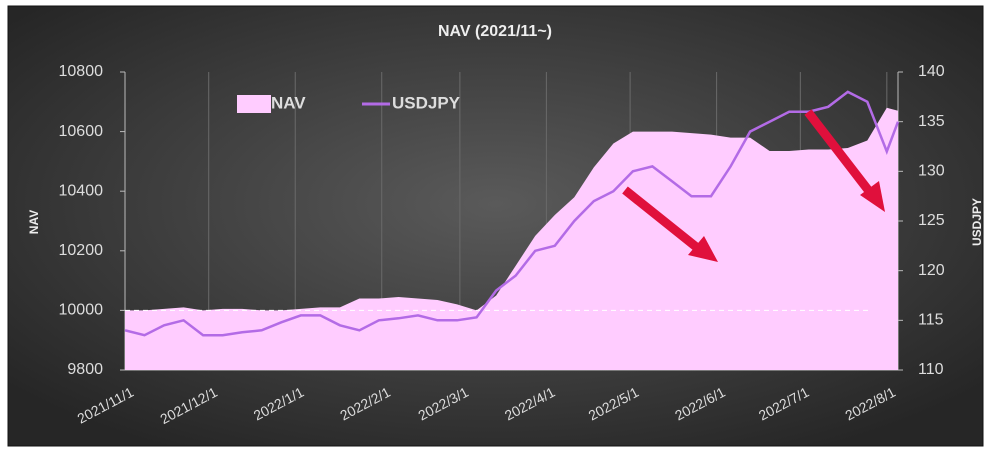 The width and height of the screenshot is (991, 452). I want to click on y-tick-label: 9800, so click(85, 369).